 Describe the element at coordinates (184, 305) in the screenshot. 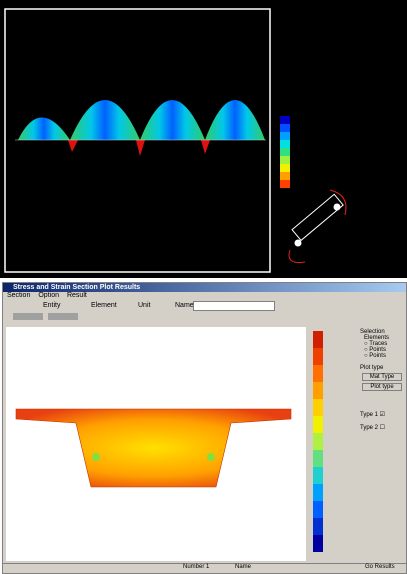

I see `toolbar-label: Name` at that location.